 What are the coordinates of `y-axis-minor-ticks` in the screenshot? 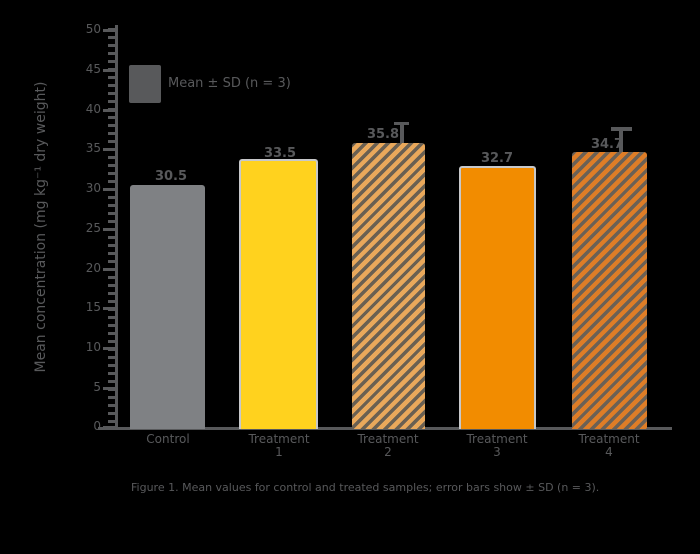 It's located at (111, 227).